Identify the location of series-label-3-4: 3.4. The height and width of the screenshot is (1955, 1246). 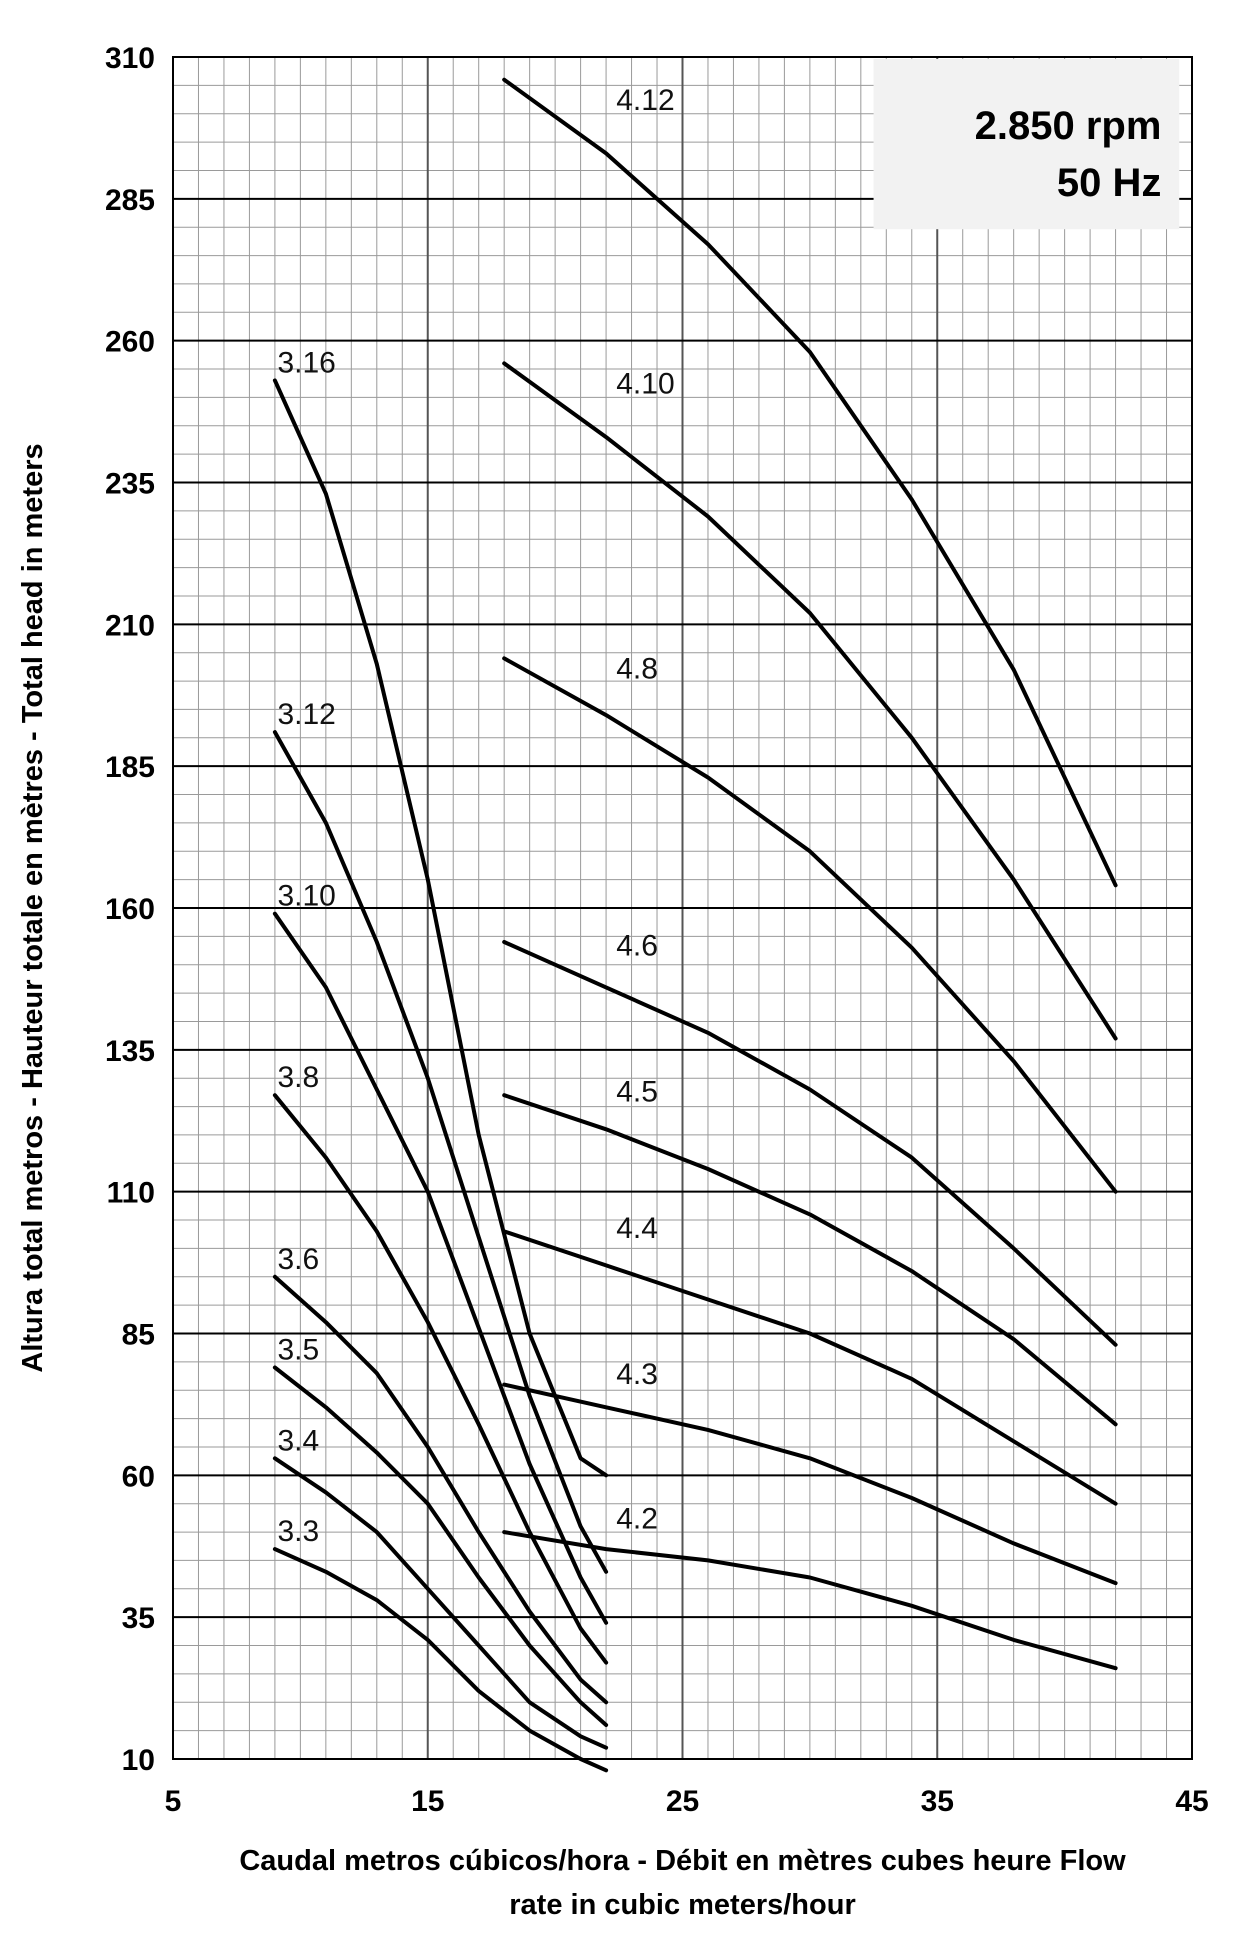
(298, 1440).